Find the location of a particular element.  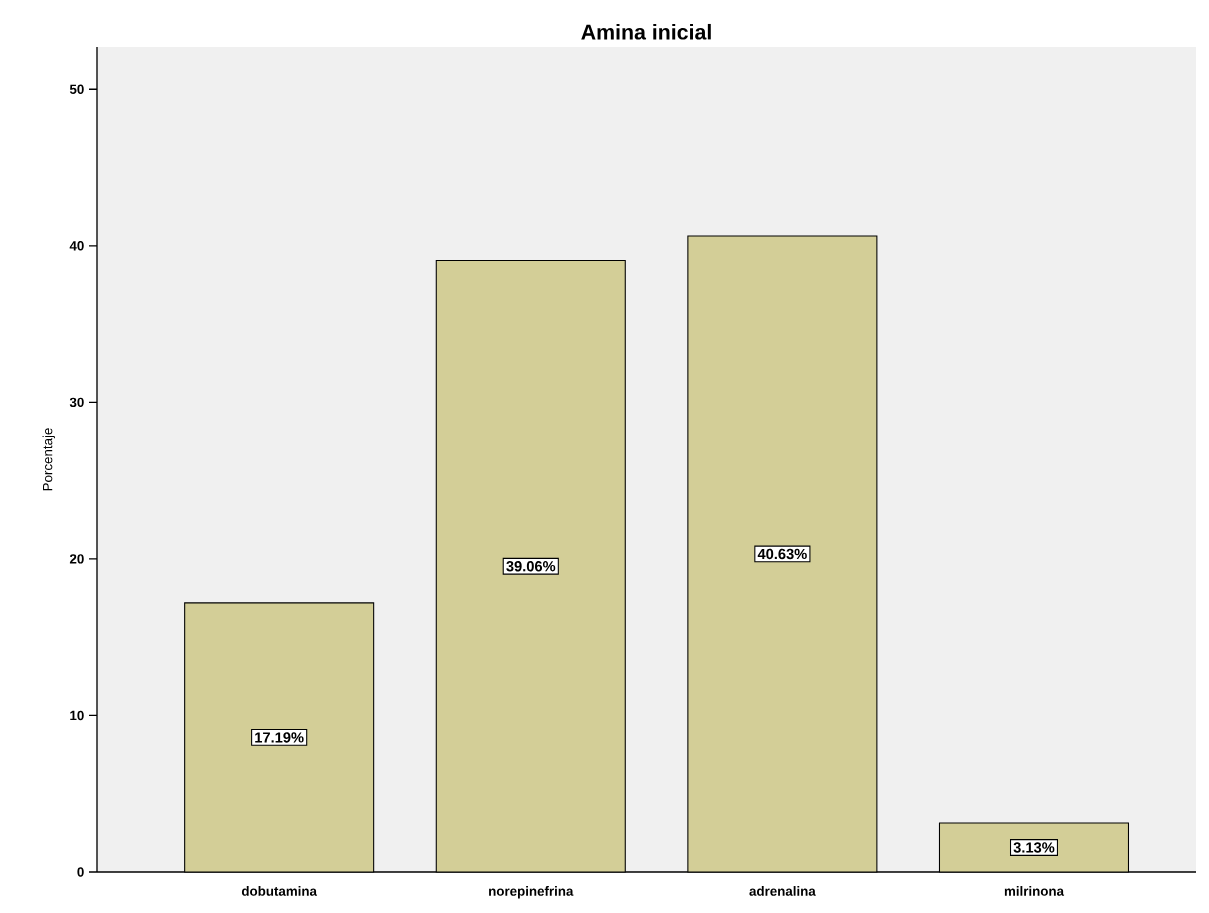

data-label: 39.06% is located at coordinates (531, 566).